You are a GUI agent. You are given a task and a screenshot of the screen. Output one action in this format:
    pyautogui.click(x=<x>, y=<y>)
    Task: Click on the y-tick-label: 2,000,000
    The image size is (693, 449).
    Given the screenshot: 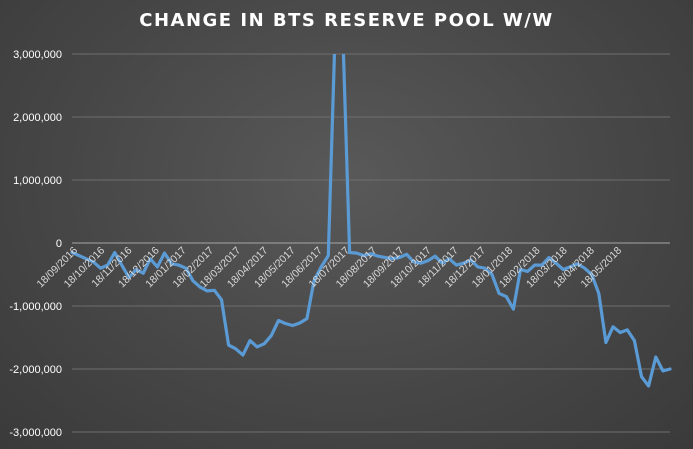 What is the action you would take?
    pyautogui.click(x=37, y=118)
    